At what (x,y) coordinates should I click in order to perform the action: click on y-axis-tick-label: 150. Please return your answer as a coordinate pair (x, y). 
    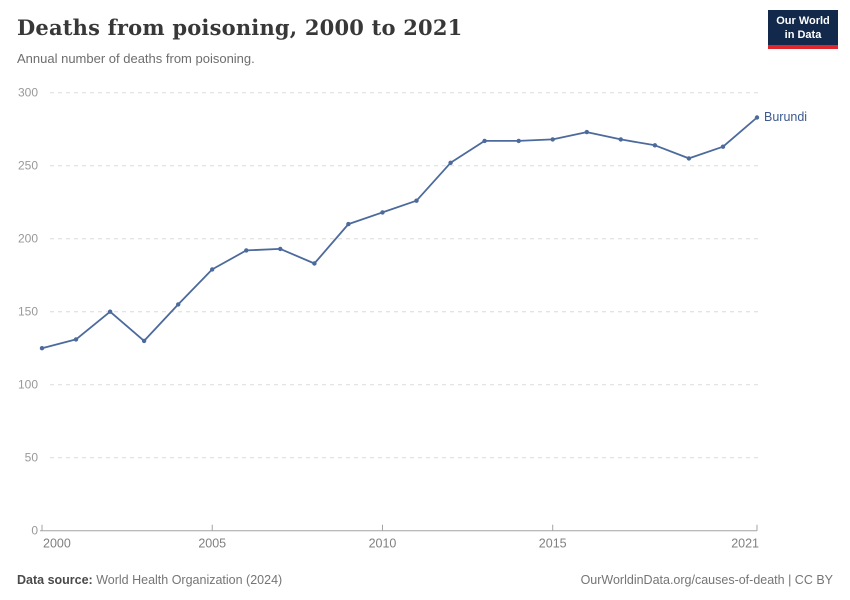
    Looking at the image, I should click on (28, 312).